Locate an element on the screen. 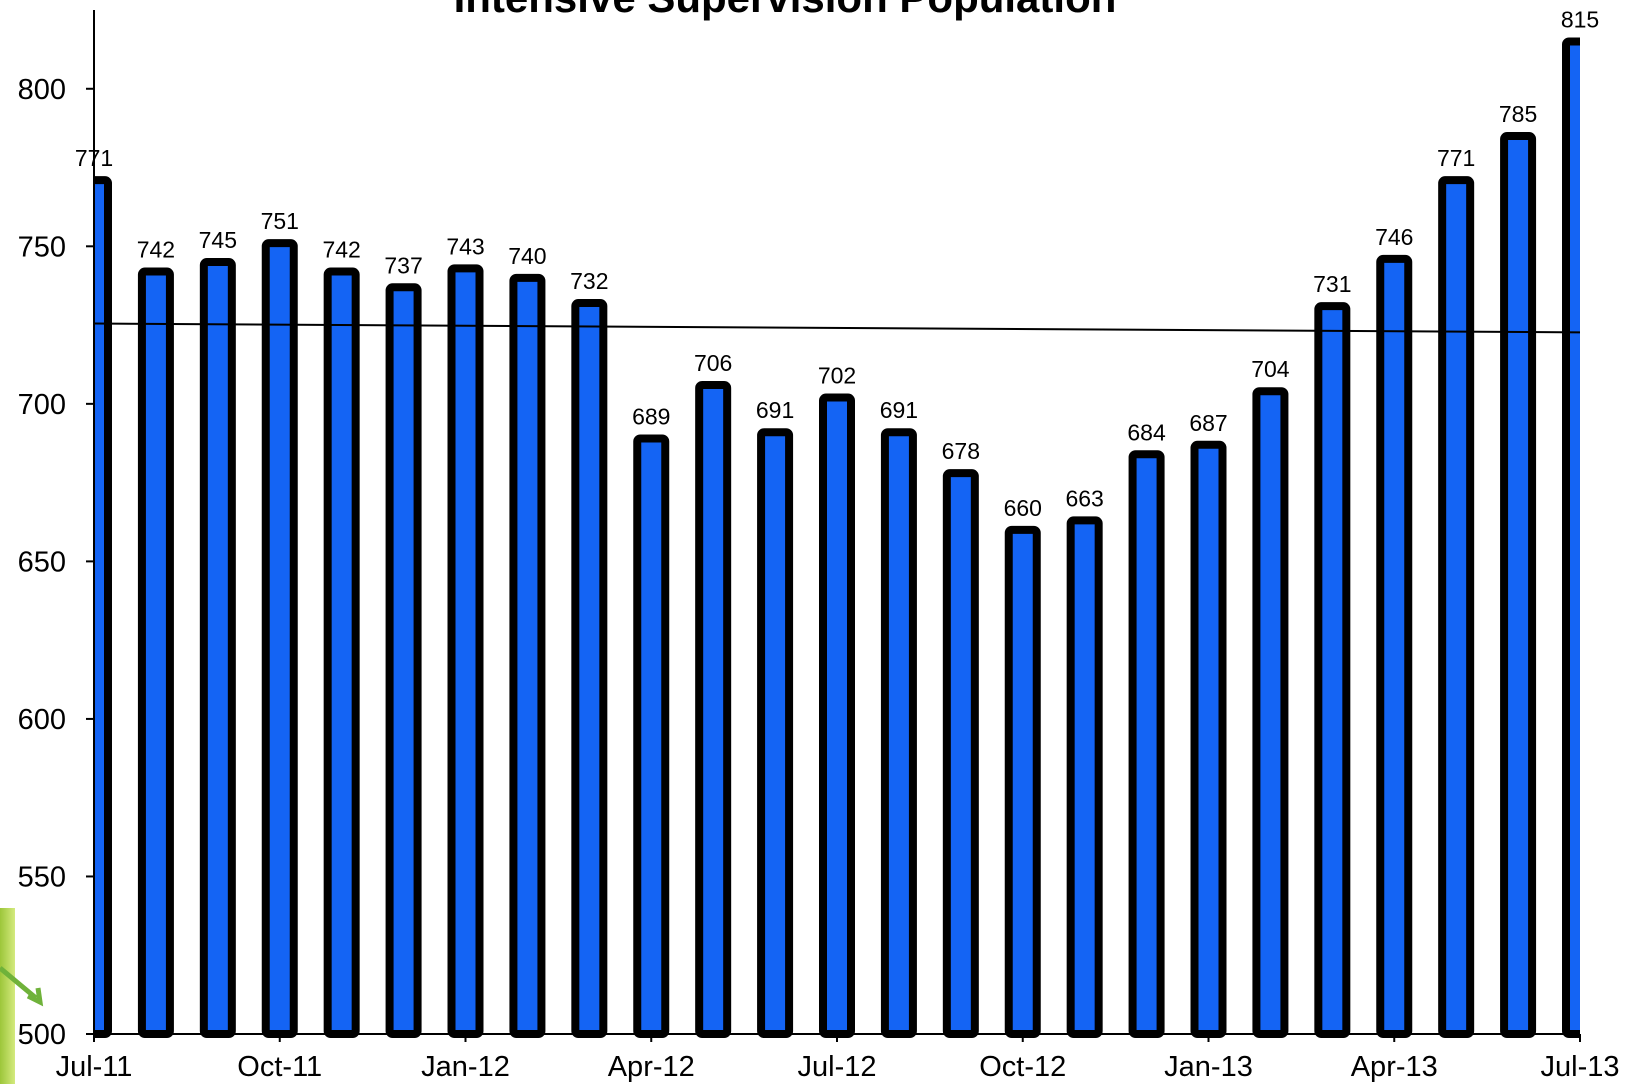 Image resolution: width=1636 pixels, height=1084 pixels. data-label: 745 is located at coordinates (218, 240).